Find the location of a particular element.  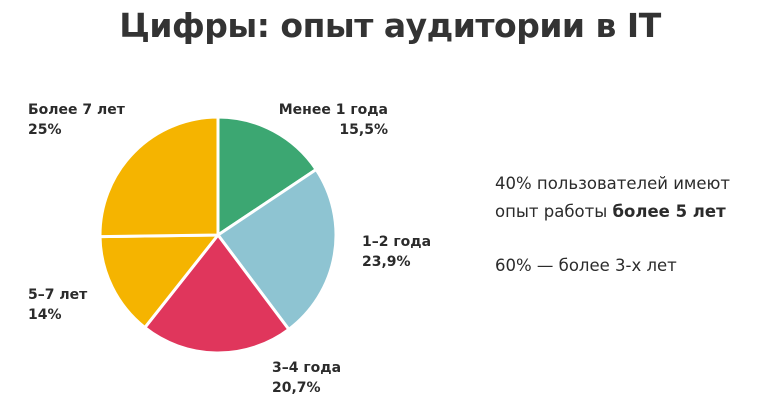

slice-label-text: 1–2 года is located at coordinates (397, 242).